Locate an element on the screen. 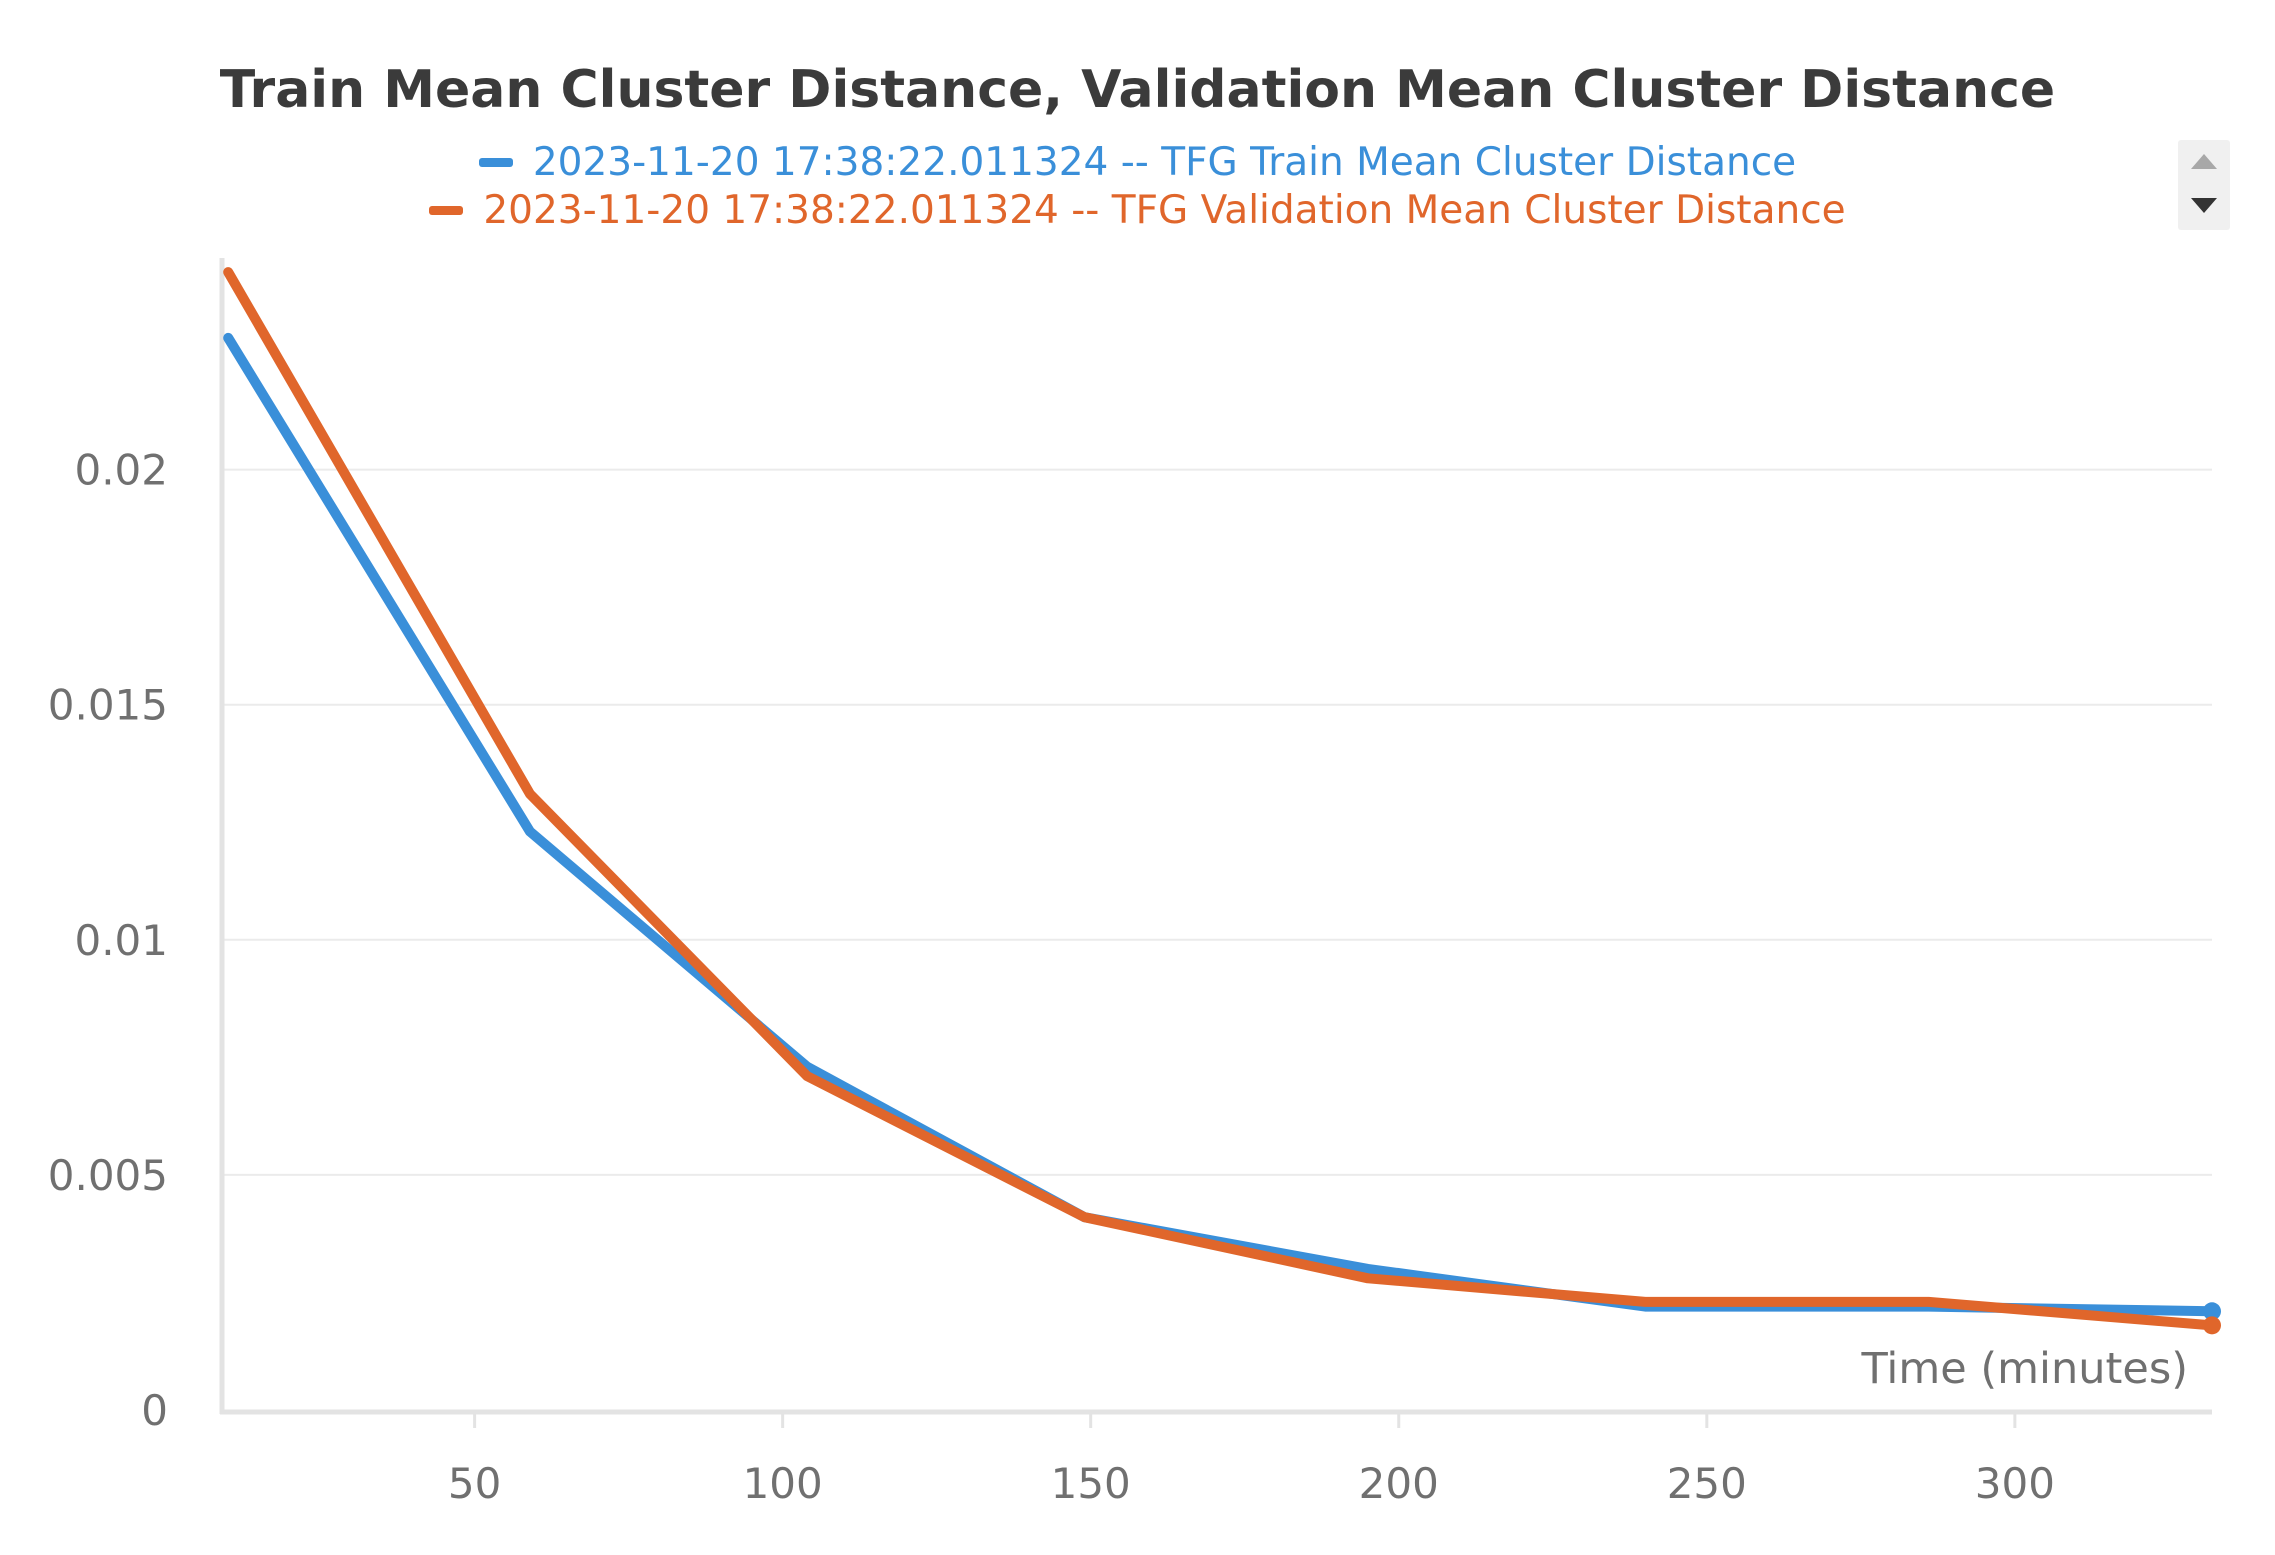 This screenshot has height=1555, width=2275. legend-scroller is located at coordinates (2204, 185).